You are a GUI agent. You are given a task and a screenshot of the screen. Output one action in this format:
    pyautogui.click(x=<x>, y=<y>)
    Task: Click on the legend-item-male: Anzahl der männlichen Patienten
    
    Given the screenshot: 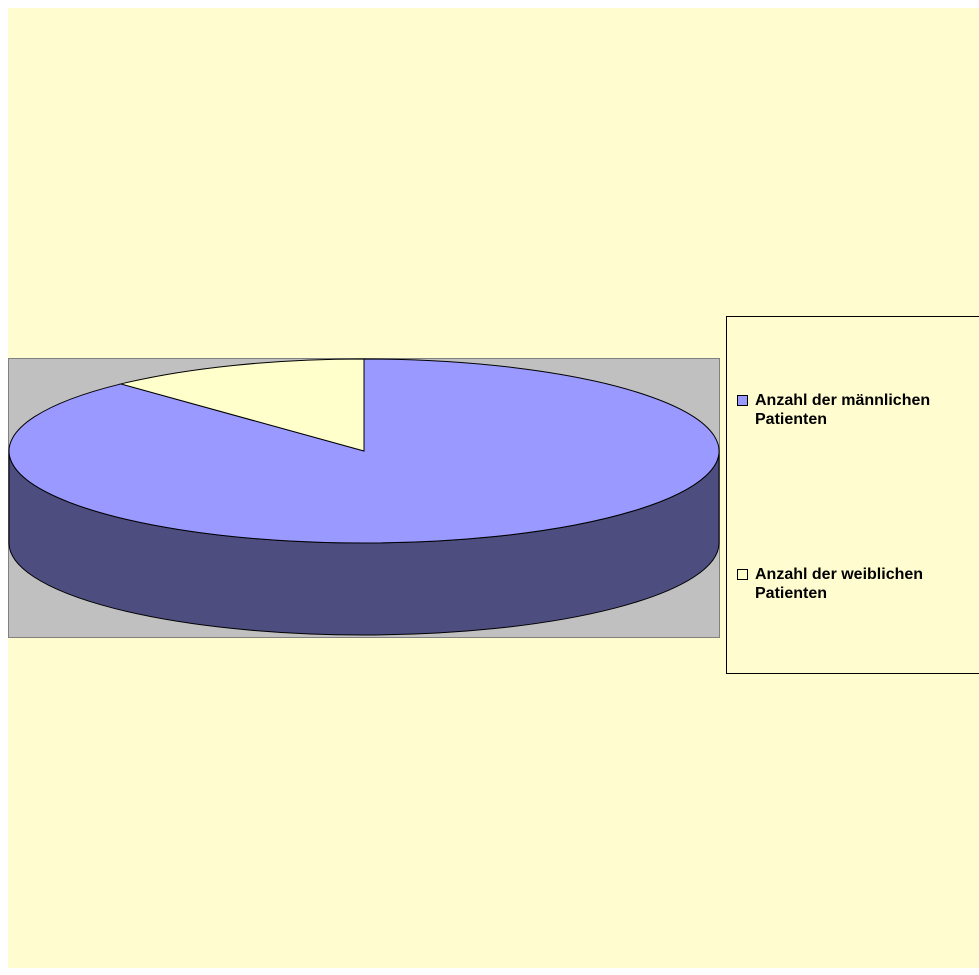 What is the action you would take?
    pyautogui.click(x=851, y=410)
    